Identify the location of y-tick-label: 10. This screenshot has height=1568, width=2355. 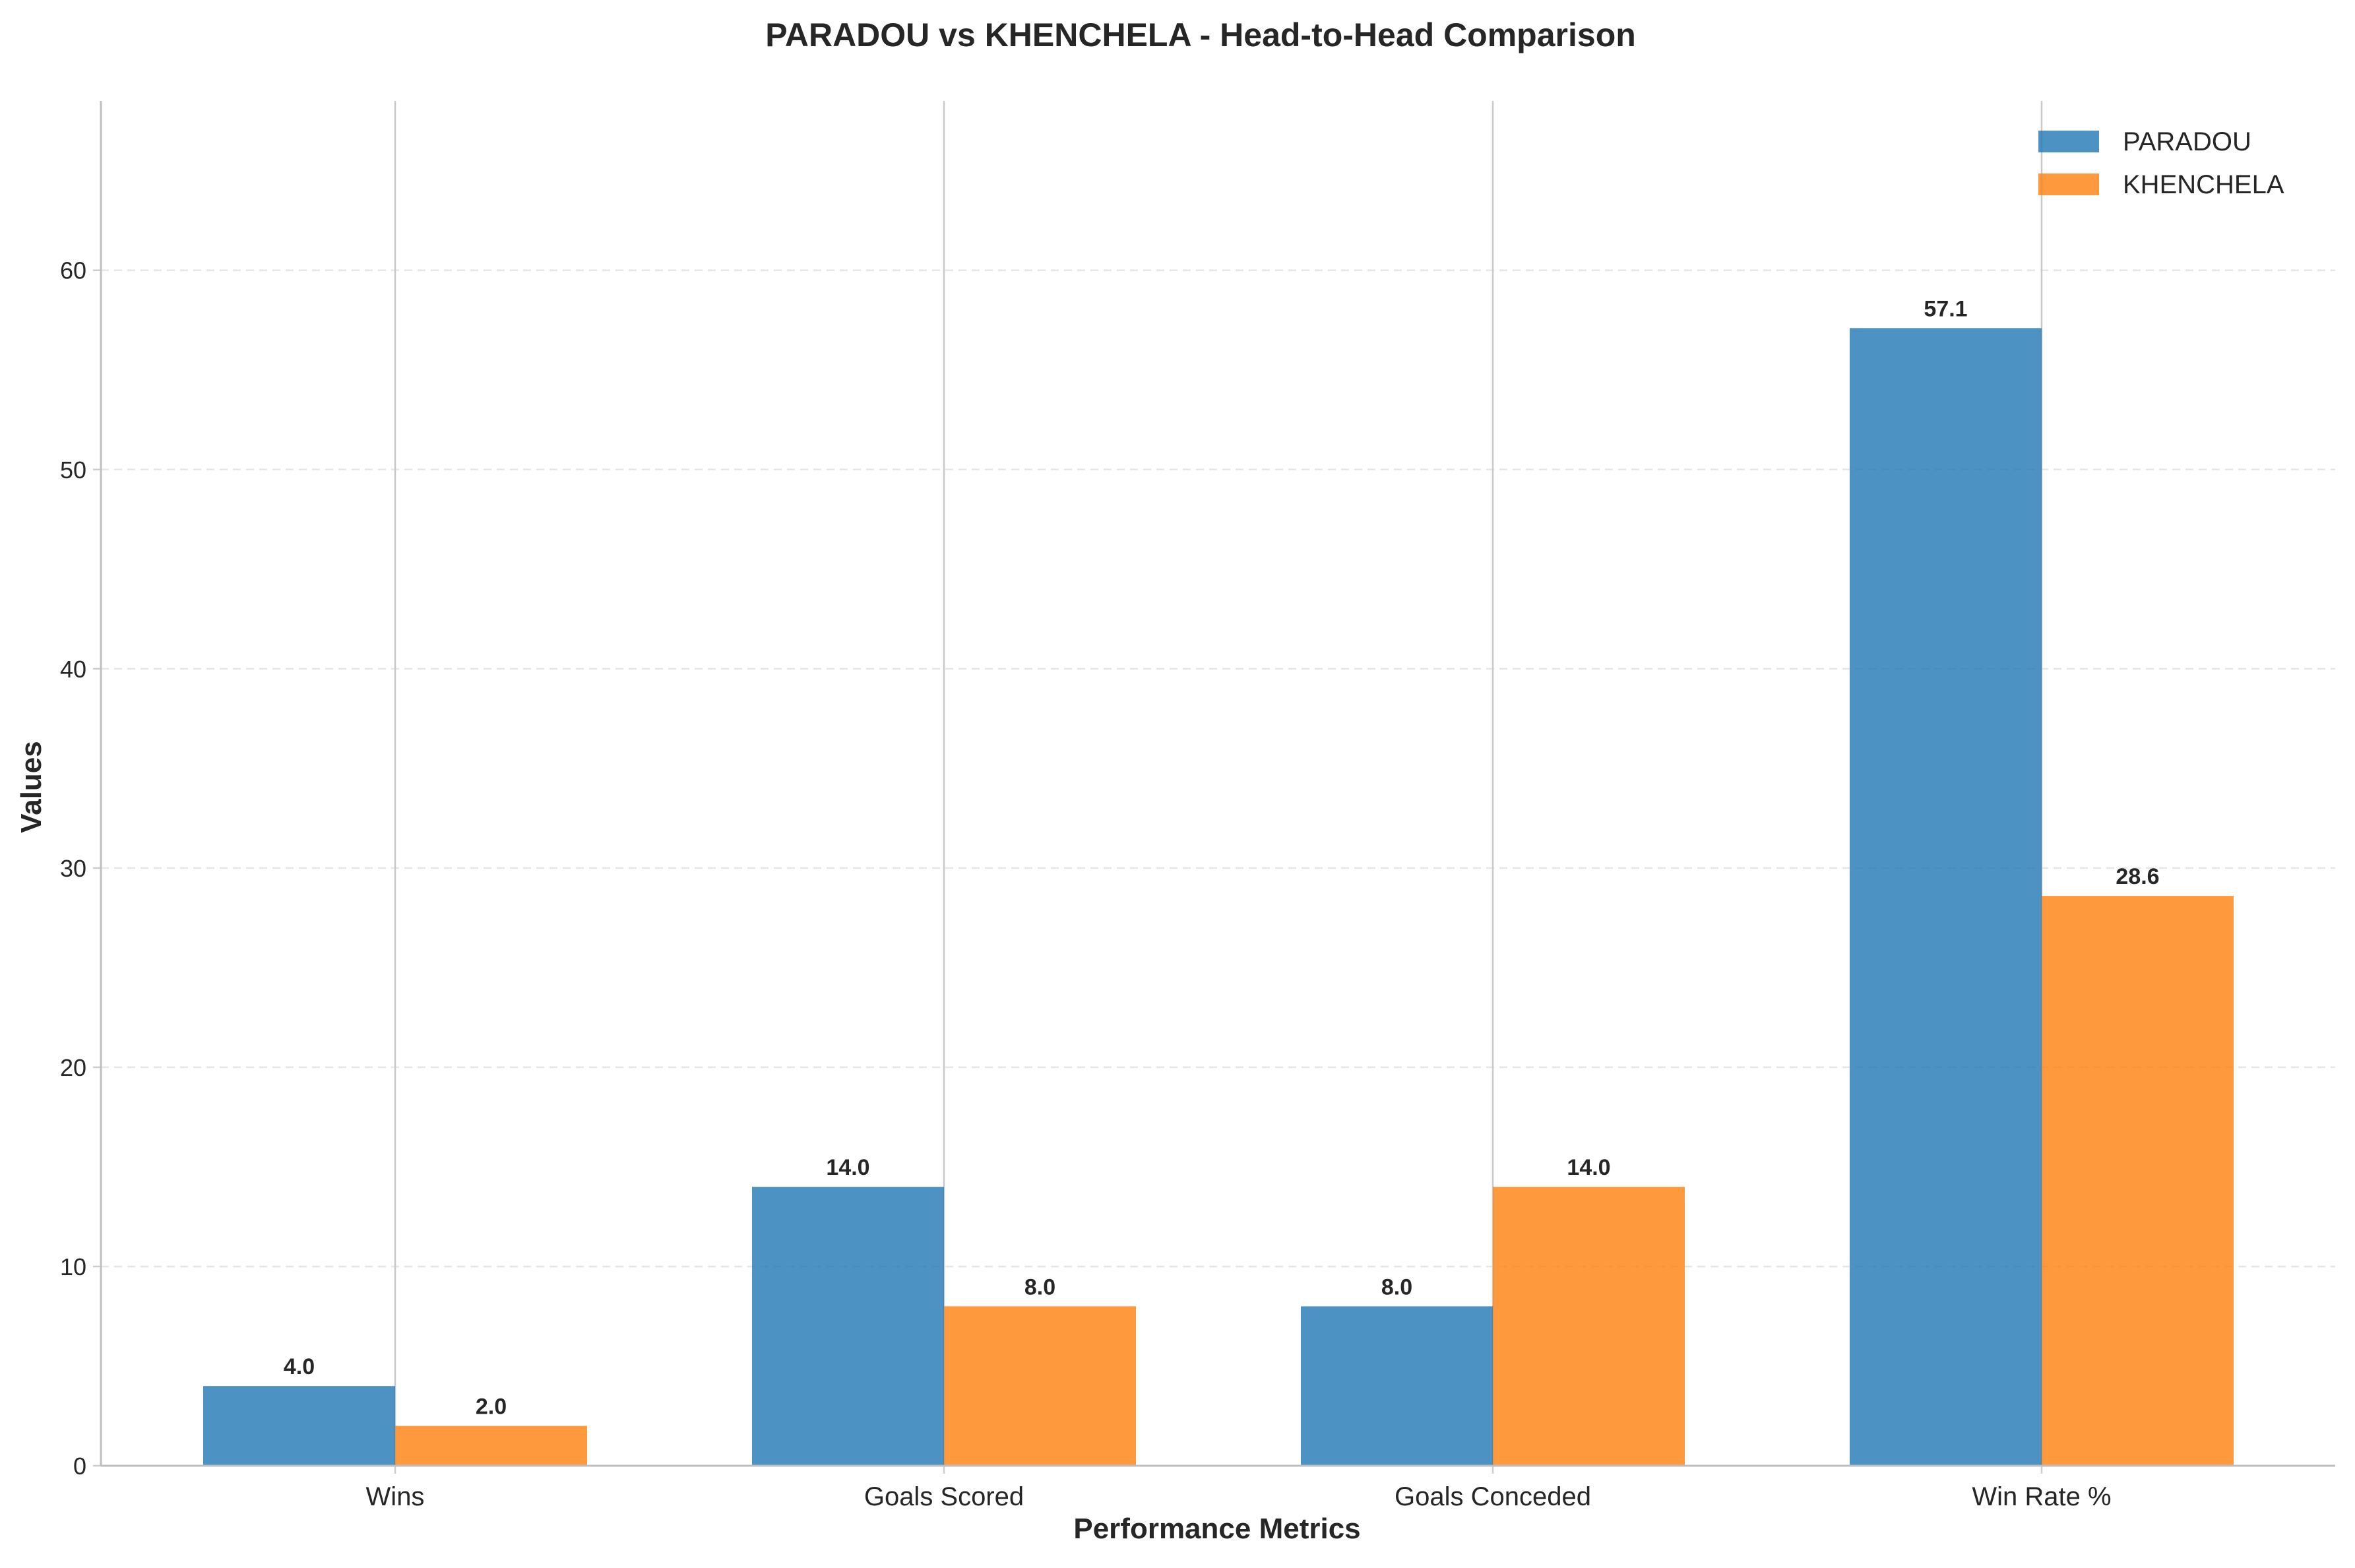
(73, 1266).